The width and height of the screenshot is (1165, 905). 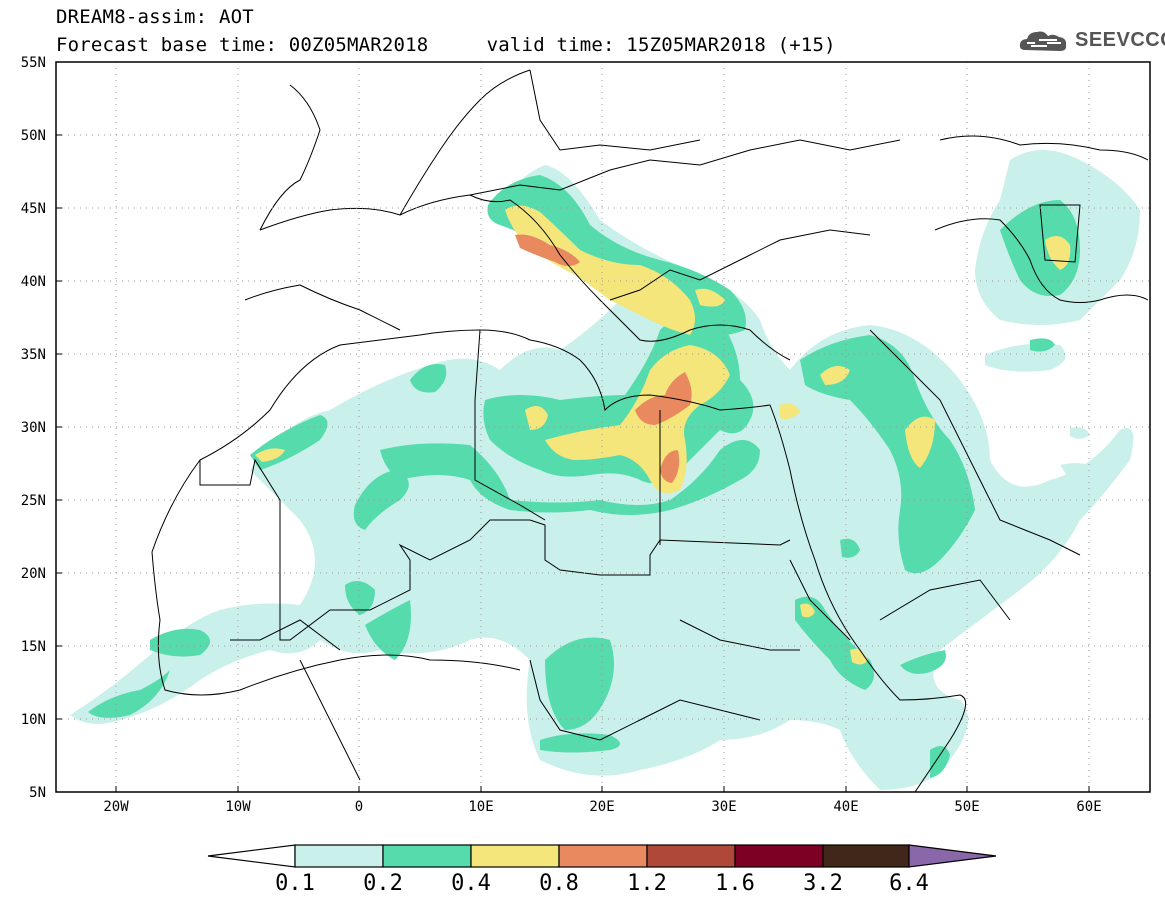 I want to click on colorbar-labels: 0.1 0.2 0.4 0.8 1.2 1.6 3.2 6.4, so click(x=602, y=883).